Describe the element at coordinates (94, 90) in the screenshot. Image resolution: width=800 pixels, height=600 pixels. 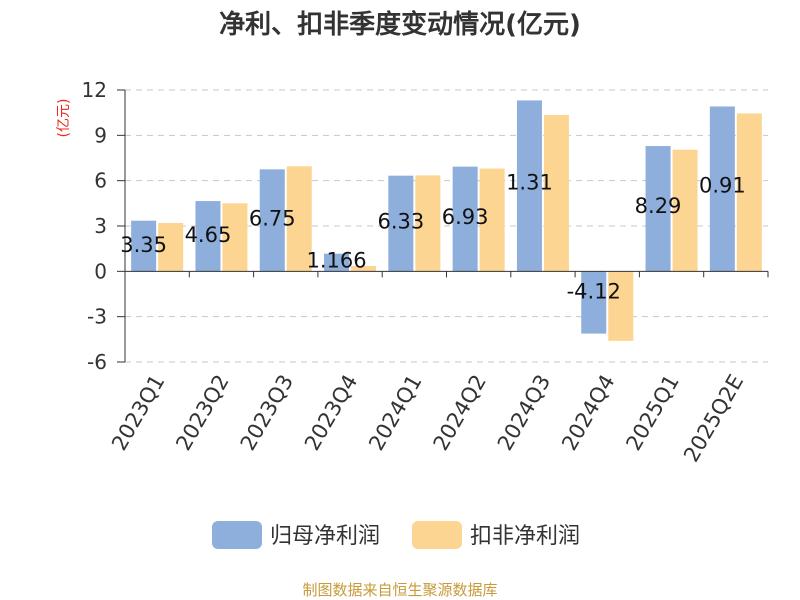
I see `y-tick-label: 12` at that location.